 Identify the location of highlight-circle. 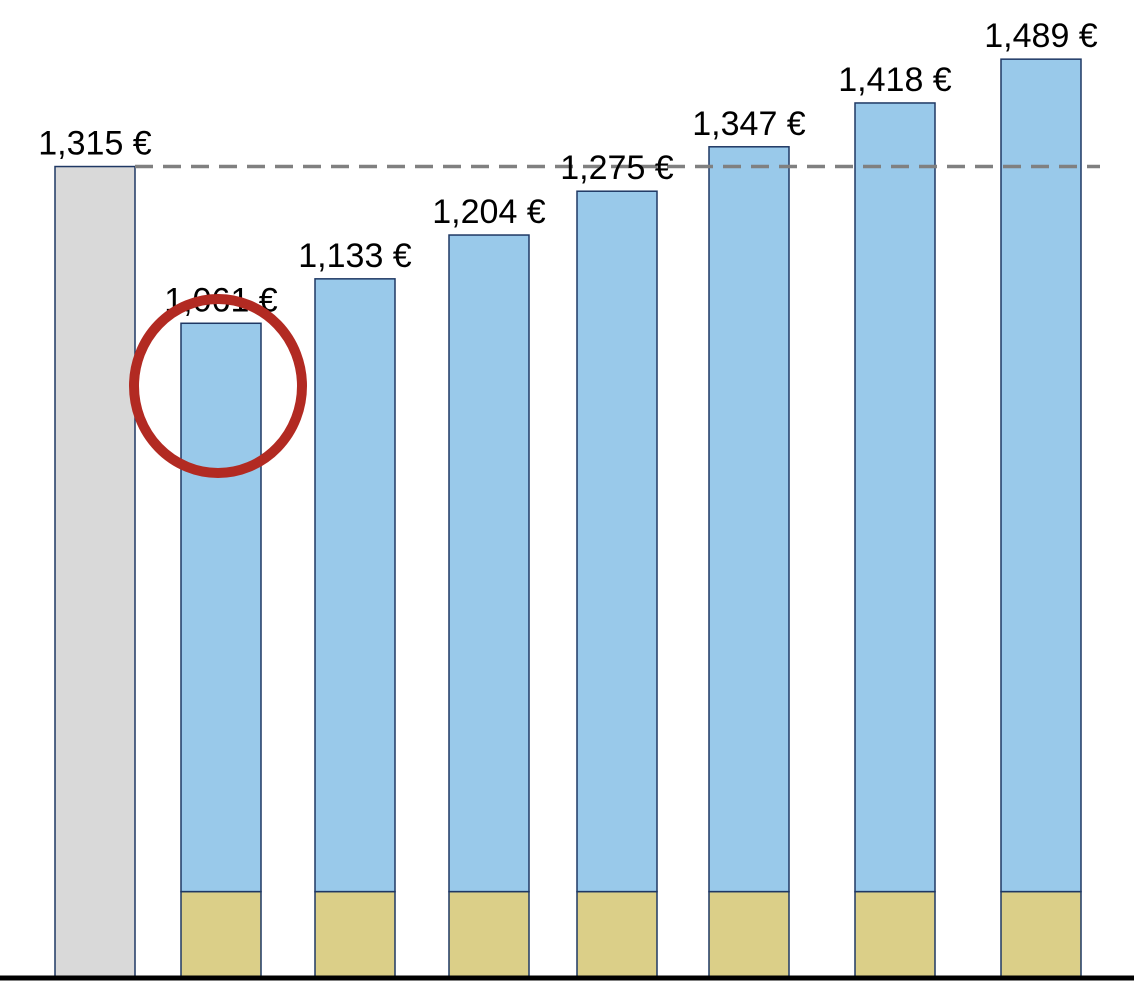
(218, 386).